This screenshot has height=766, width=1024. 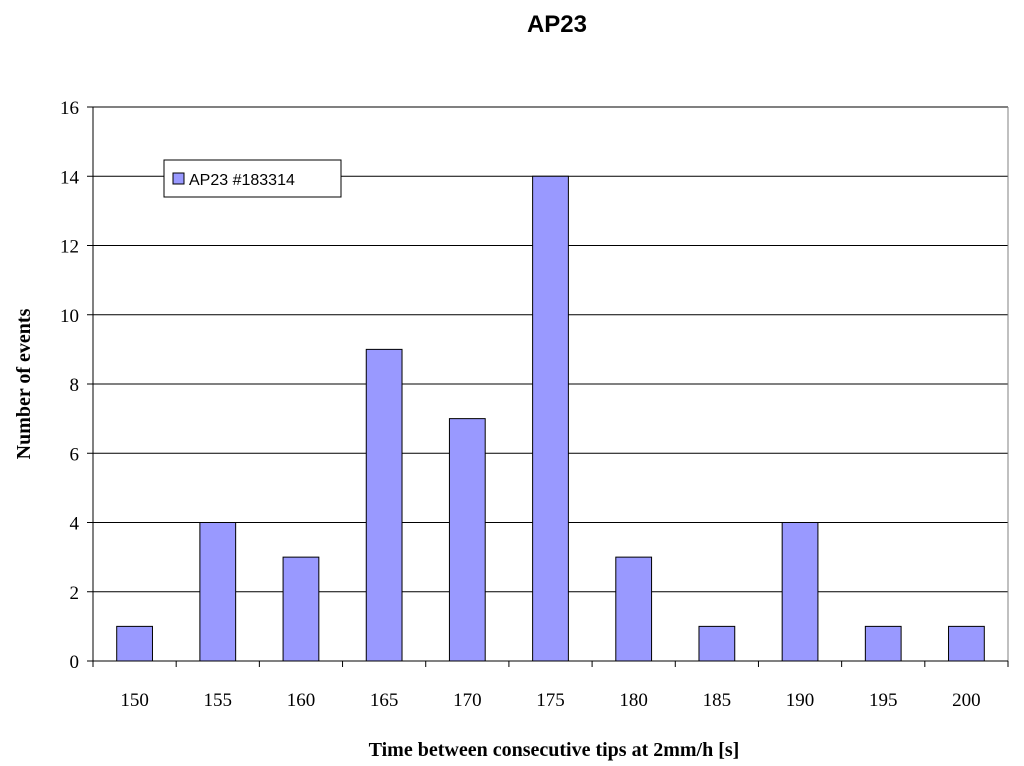 I want to click on x-tick-label: 150, so click(x=134, y=700).